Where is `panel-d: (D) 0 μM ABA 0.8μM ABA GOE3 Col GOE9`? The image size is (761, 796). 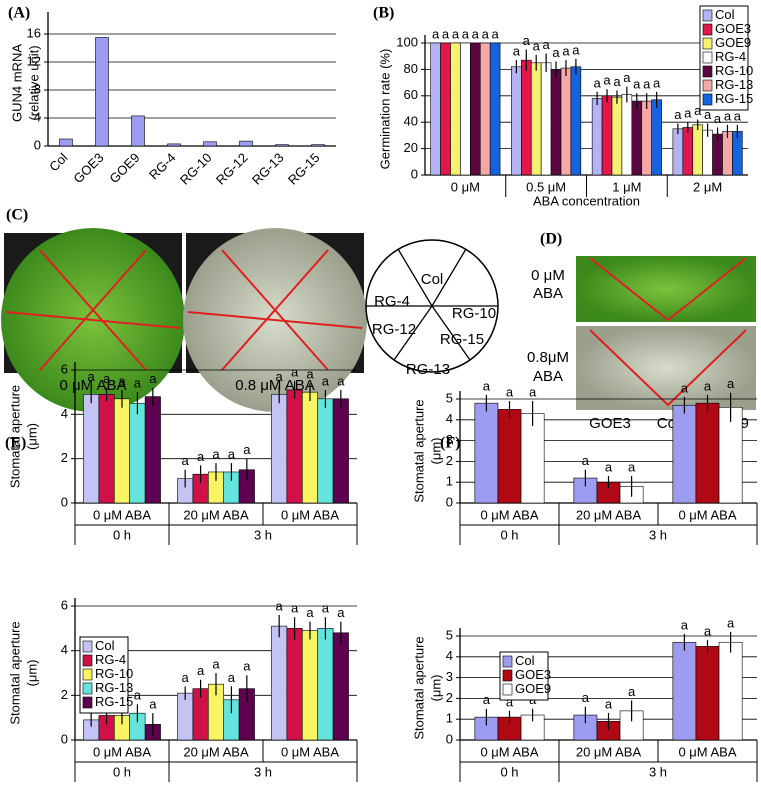 panel-d: (D) 0 μM ABA 0.8μM ABA GOE3 Col GOE9 is located at coordinates (641, 331).